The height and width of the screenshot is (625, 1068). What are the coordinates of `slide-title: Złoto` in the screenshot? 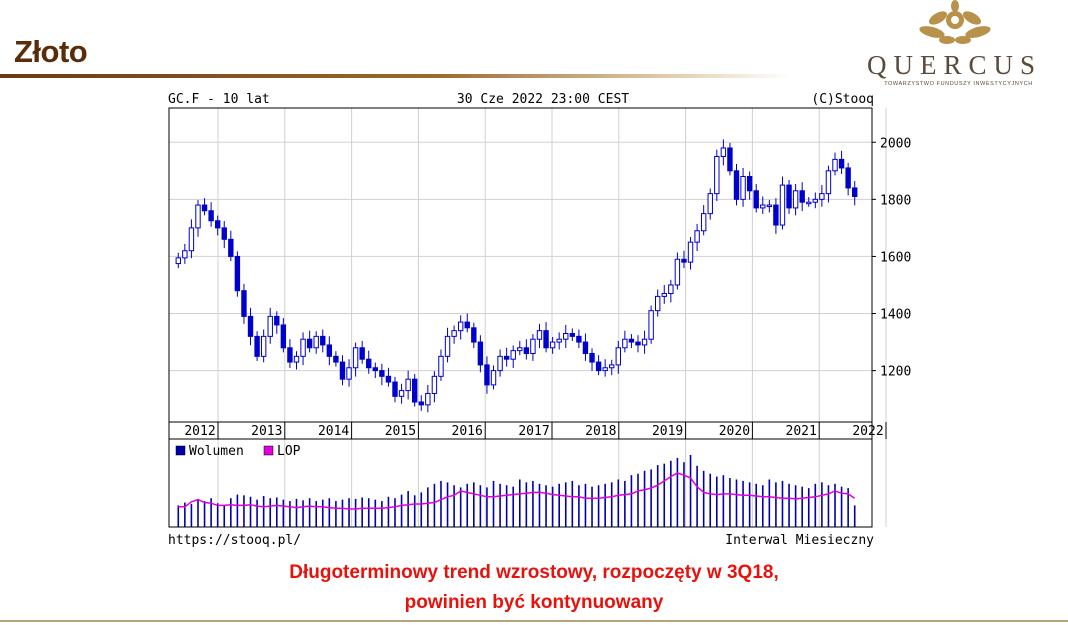 It's located at (51, 51).